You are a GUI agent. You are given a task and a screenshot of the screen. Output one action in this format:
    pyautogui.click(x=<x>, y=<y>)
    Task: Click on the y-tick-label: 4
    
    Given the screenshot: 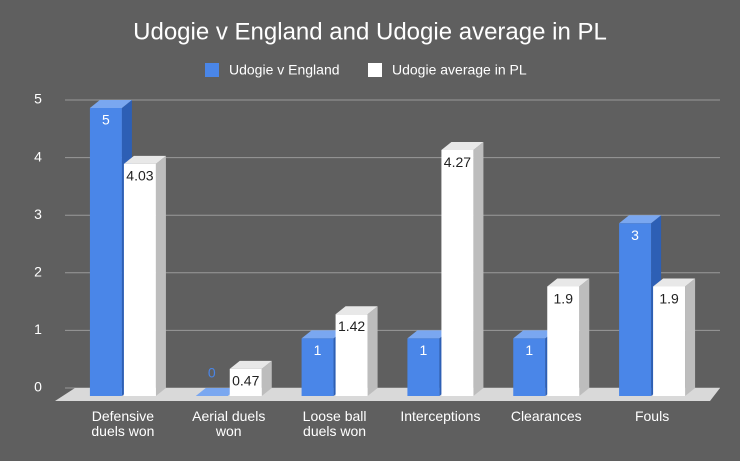 What is the action you would take?
    pyautogui.click(x=38, y=156)
    